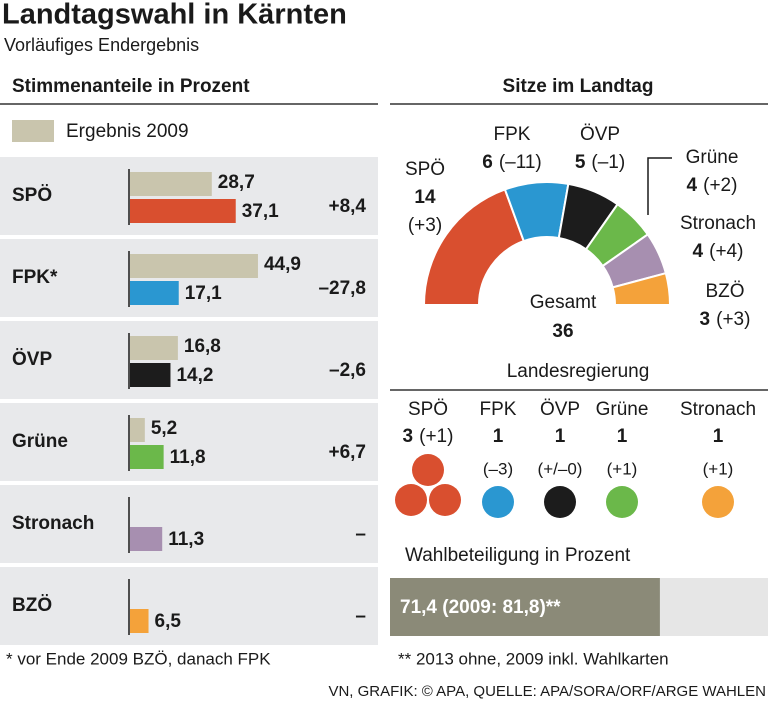 Image resolution: width=768 pixels, height=705 pixels. Describe the element at coordinates (480, 607) in the screenshot. I see `value-label: 71,4 (2009: 81,8)**` at that location.